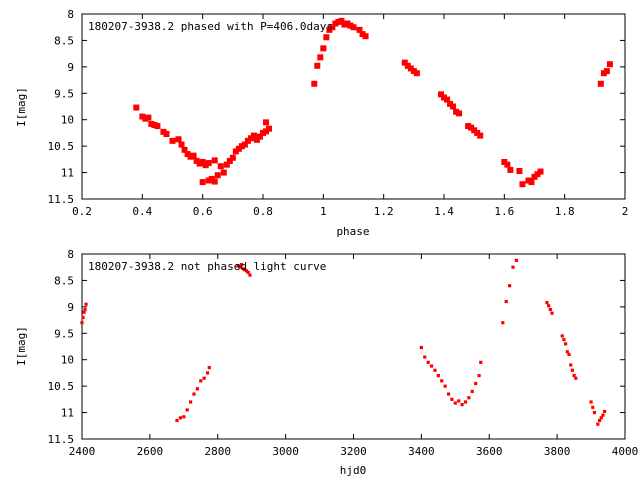 This screenshot has width=640, height=485. Describe the element at coordinates (489, 451) in the screenshot. I see `x-tick-label: 3600` at that location.